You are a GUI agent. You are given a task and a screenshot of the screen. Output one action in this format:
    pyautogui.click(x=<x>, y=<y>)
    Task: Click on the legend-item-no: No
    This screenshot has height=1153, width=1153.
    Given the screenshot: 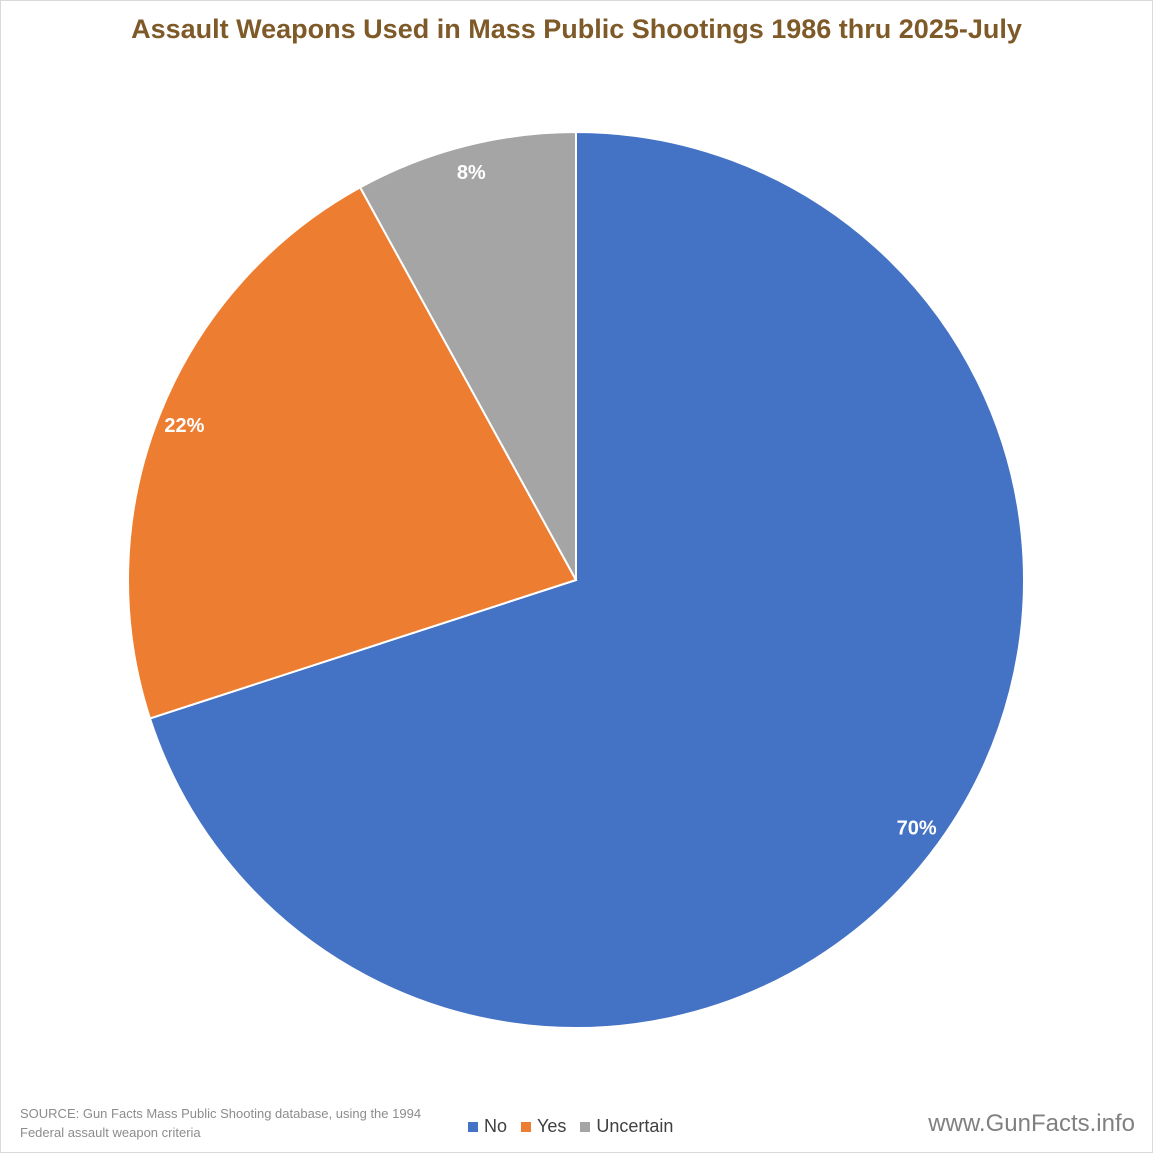 What is the action you would take?
    pyautogui.click(x=487, y=1126)
    